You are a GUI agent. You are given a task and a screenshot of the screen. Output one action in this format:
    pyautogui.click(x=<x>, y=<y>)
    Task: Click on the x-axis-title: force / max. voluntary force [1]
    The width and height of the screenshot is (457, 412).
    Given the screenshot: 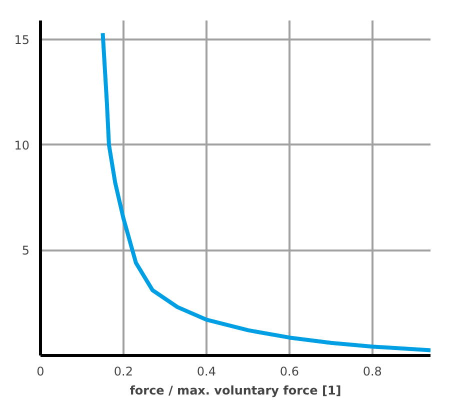 What is the action you would take?
    pyautogui.click(x=236, y=391)
    